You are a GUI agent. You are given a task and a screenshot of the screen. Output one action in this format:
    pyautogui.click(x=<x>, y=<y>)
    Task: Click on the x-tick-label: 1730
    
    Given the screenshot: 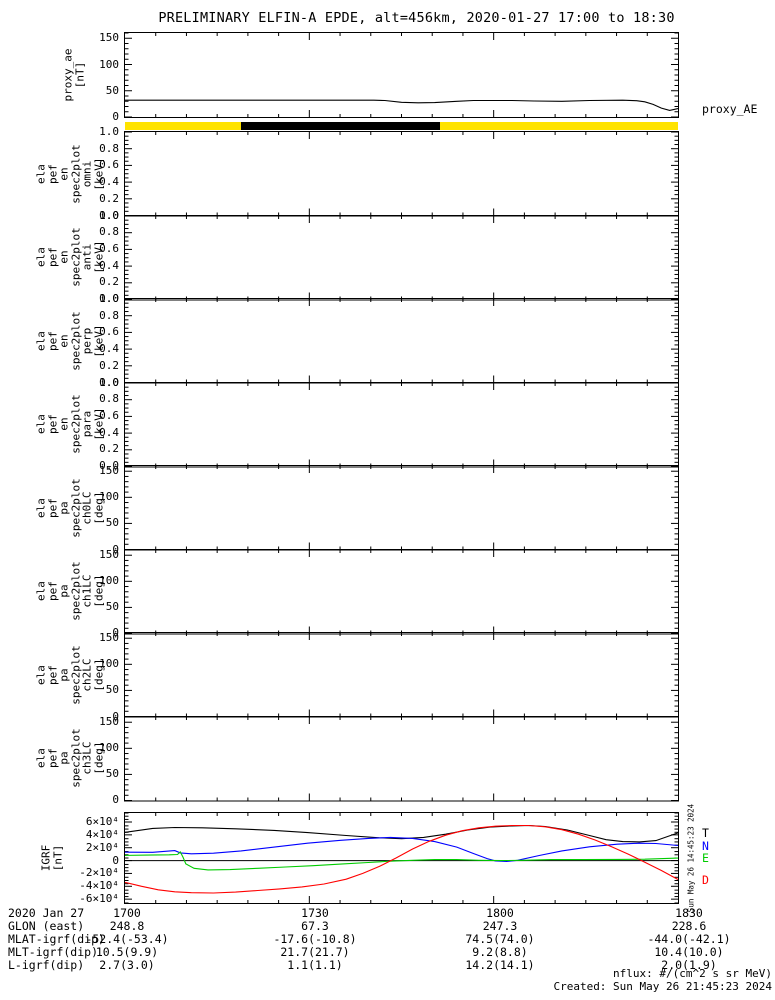 What is the action you would take?
    pyautogui.click(x=315, y=913)
    